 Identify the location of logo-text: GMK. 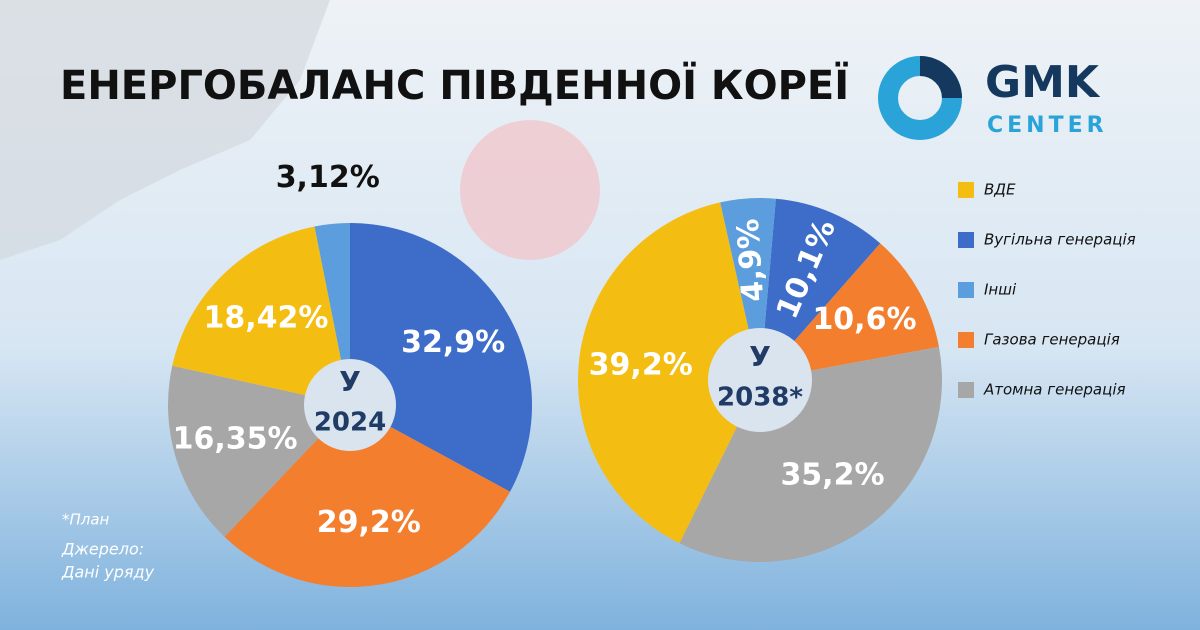
(1043, 82).